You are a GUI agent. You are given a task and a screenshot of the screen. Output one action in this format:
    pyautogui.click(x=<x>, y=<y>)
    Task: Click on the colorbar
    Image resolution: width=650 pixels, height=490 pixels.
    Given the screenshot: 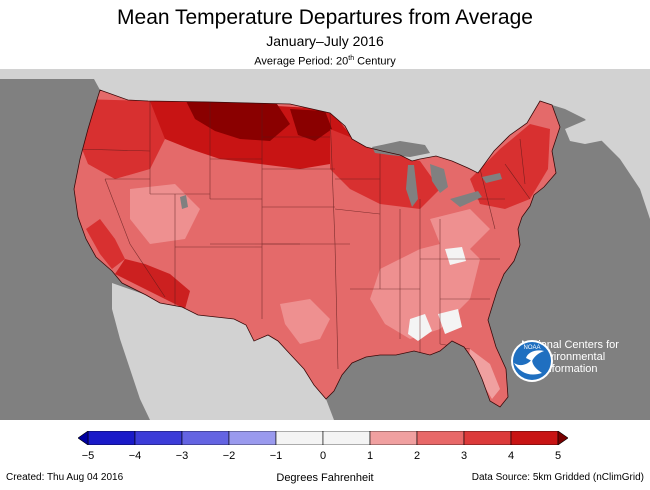 What is the action you would take?
    pyautogui.click(x=323, y=438)
    